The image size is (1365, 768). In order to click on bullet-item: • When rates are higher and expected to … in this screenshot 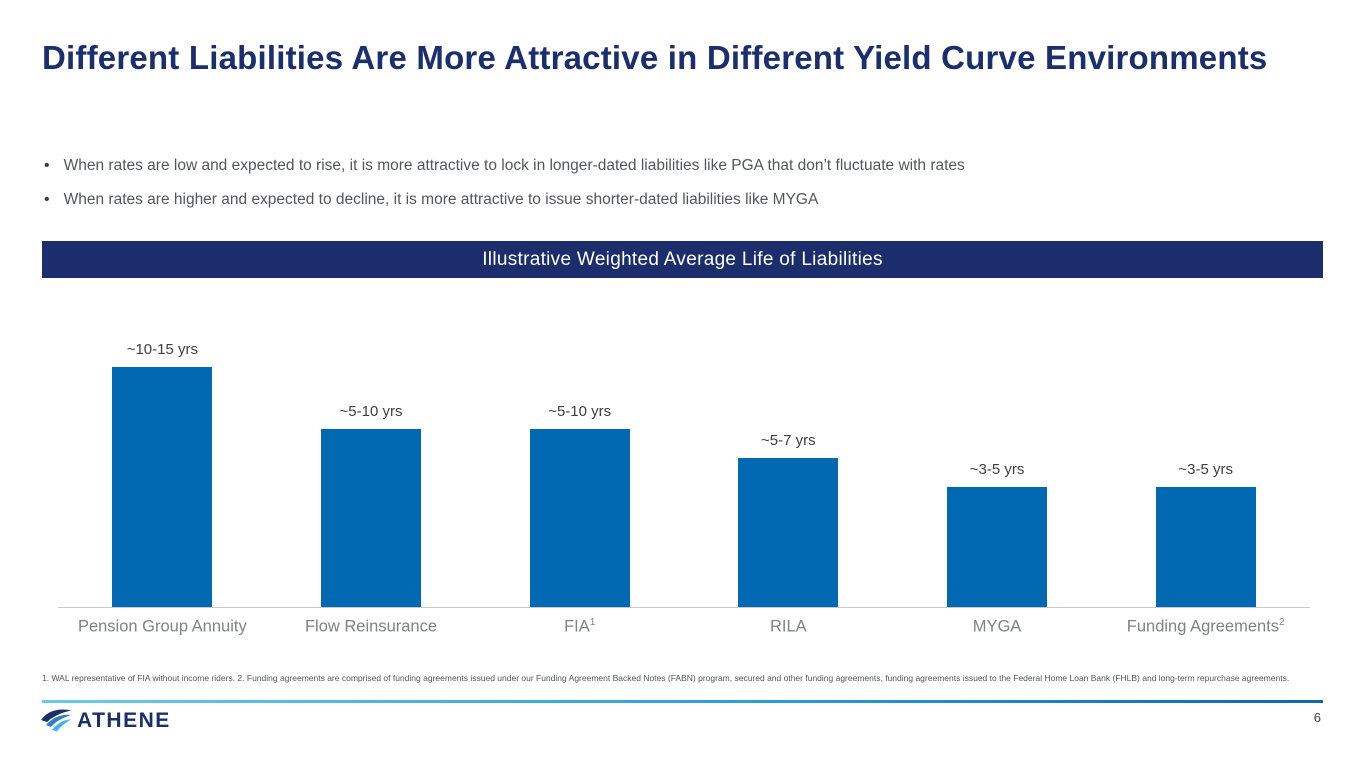, I will do `click(679, 200)`.